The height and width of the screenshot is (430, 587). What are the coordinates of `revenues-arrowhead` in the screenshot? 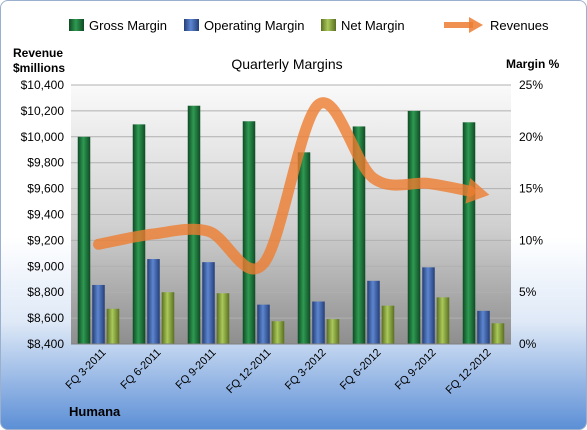 It's located at (477, 191).